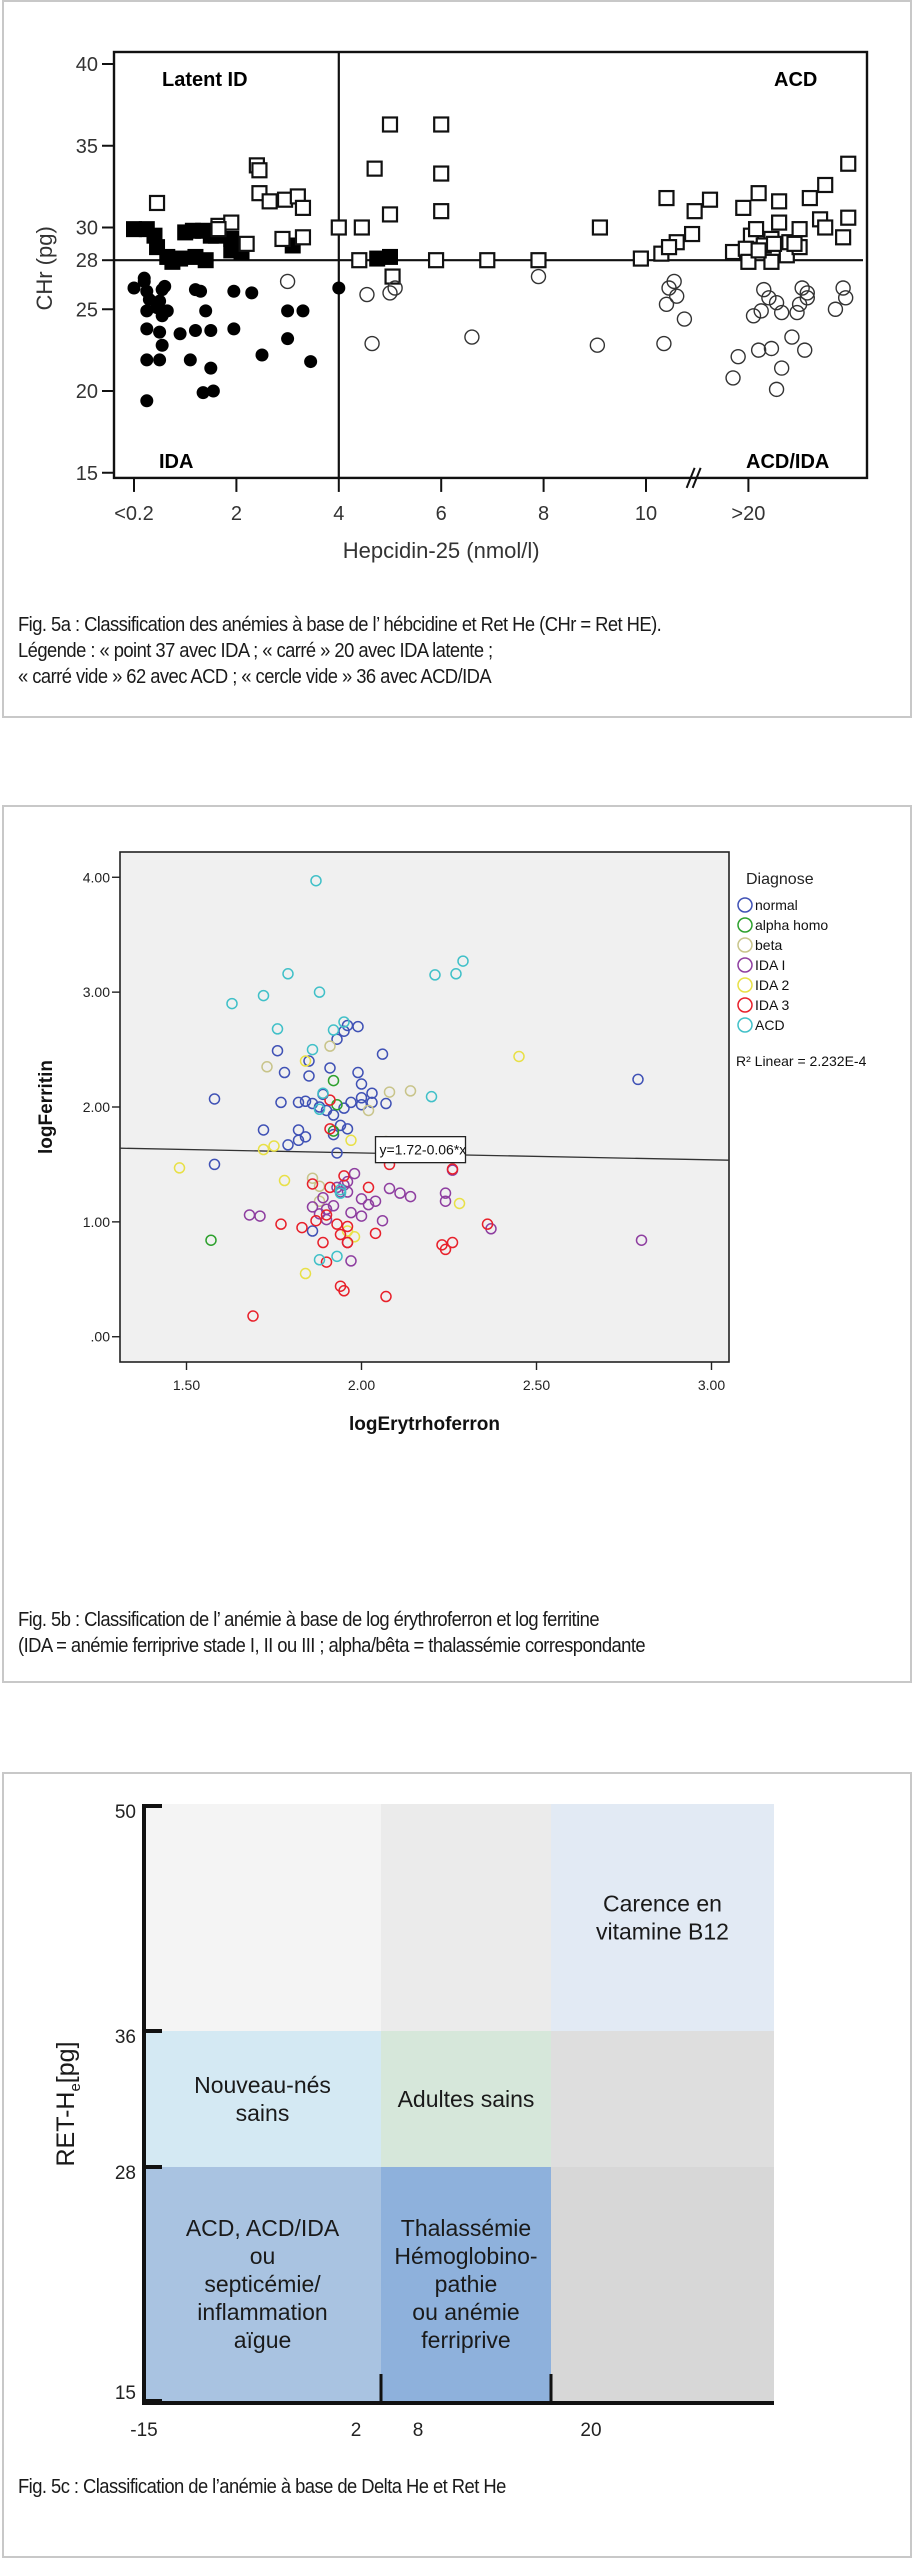  I want to click on cell-label: septicémie/, so click(262, 2284).